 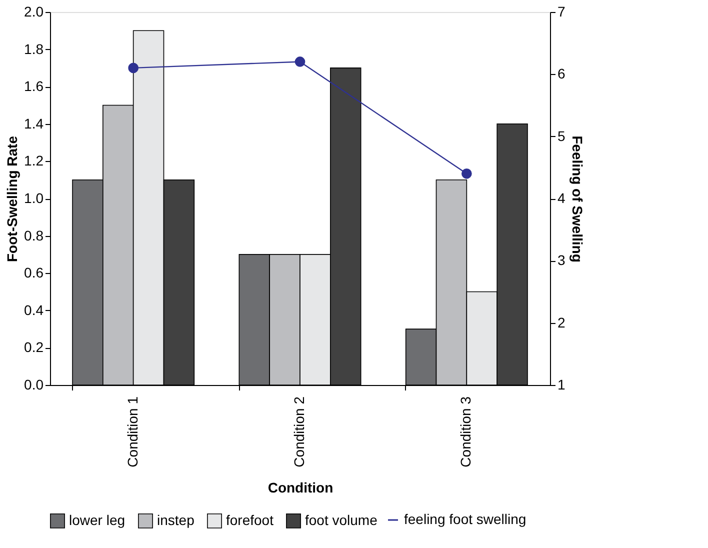 What do you see at coordinates (465, 519) in the screenshot?
I see `legend-label: feeling foot swelling` at bounding box center [465, 519].